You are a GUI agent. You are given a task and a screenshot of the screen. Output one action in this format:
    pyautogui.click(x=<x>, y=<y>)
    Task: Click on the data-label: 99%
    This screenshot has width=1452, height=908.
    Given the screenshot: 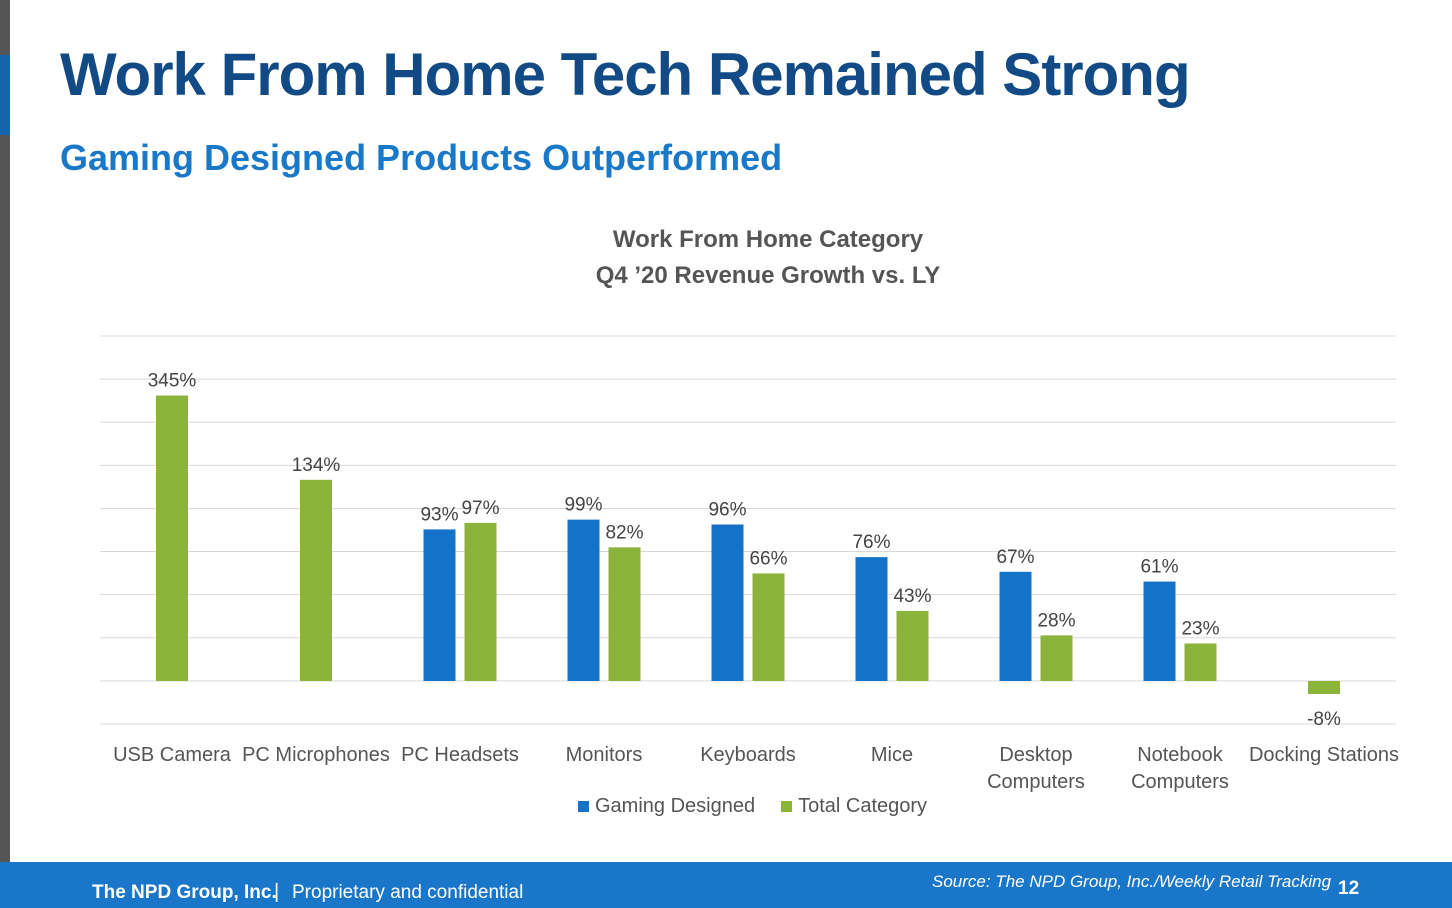 What is the action you would take?
    pyautogui.click(x=583, y=505)
    